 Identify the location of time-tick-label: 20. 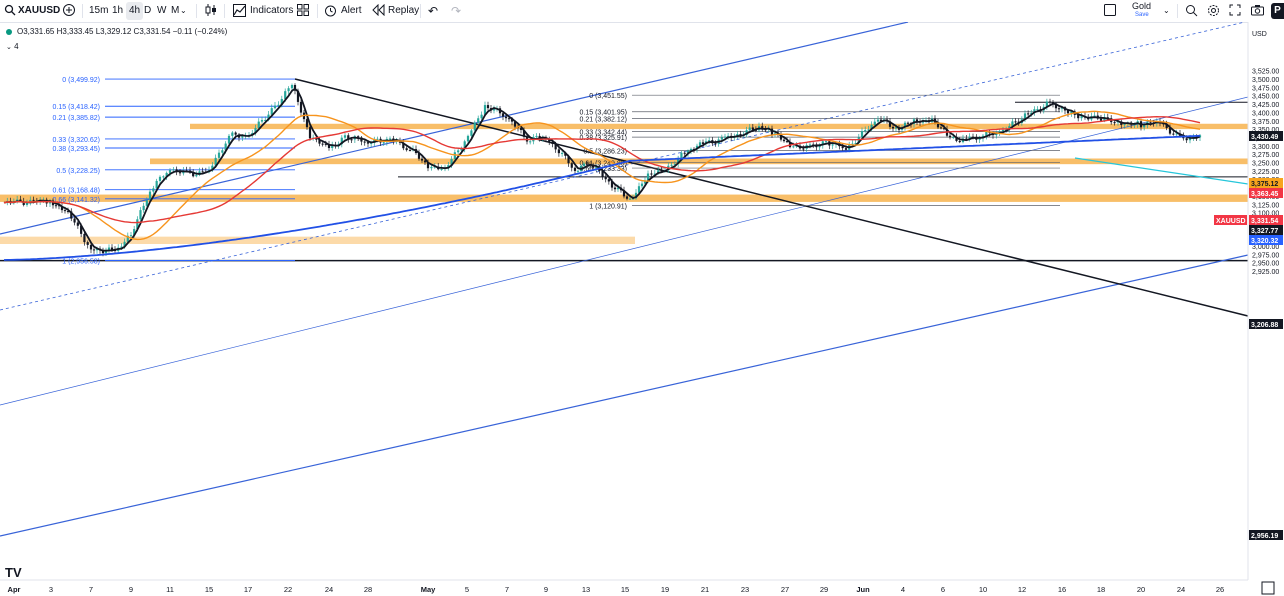
(1141, 589).